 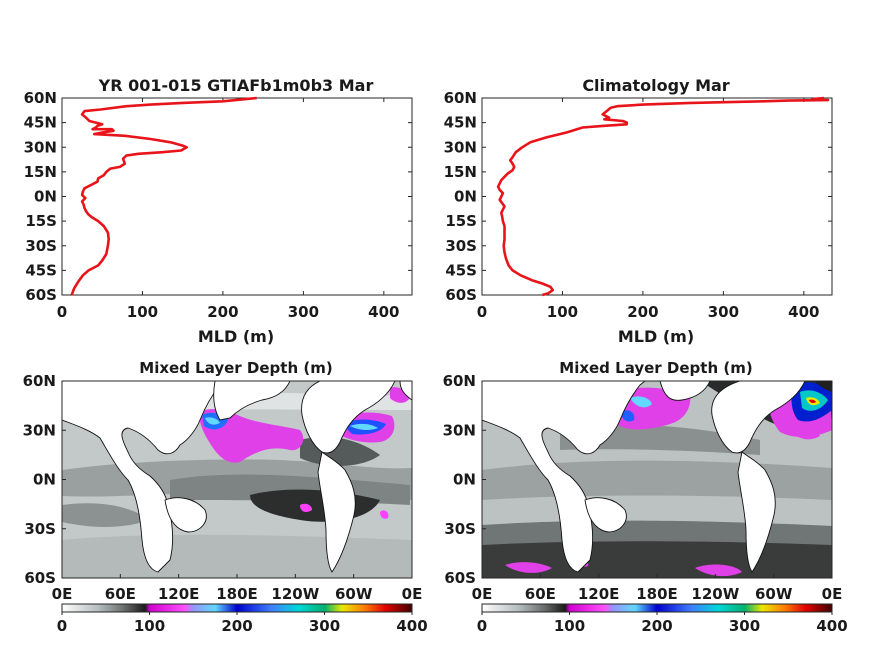 What do you see at coordinates (236, 85) in the screenshot?
I see `chart-title: YR 001-015 GTIAFb1m0b3 Mar` at bounding box center [236, 85].